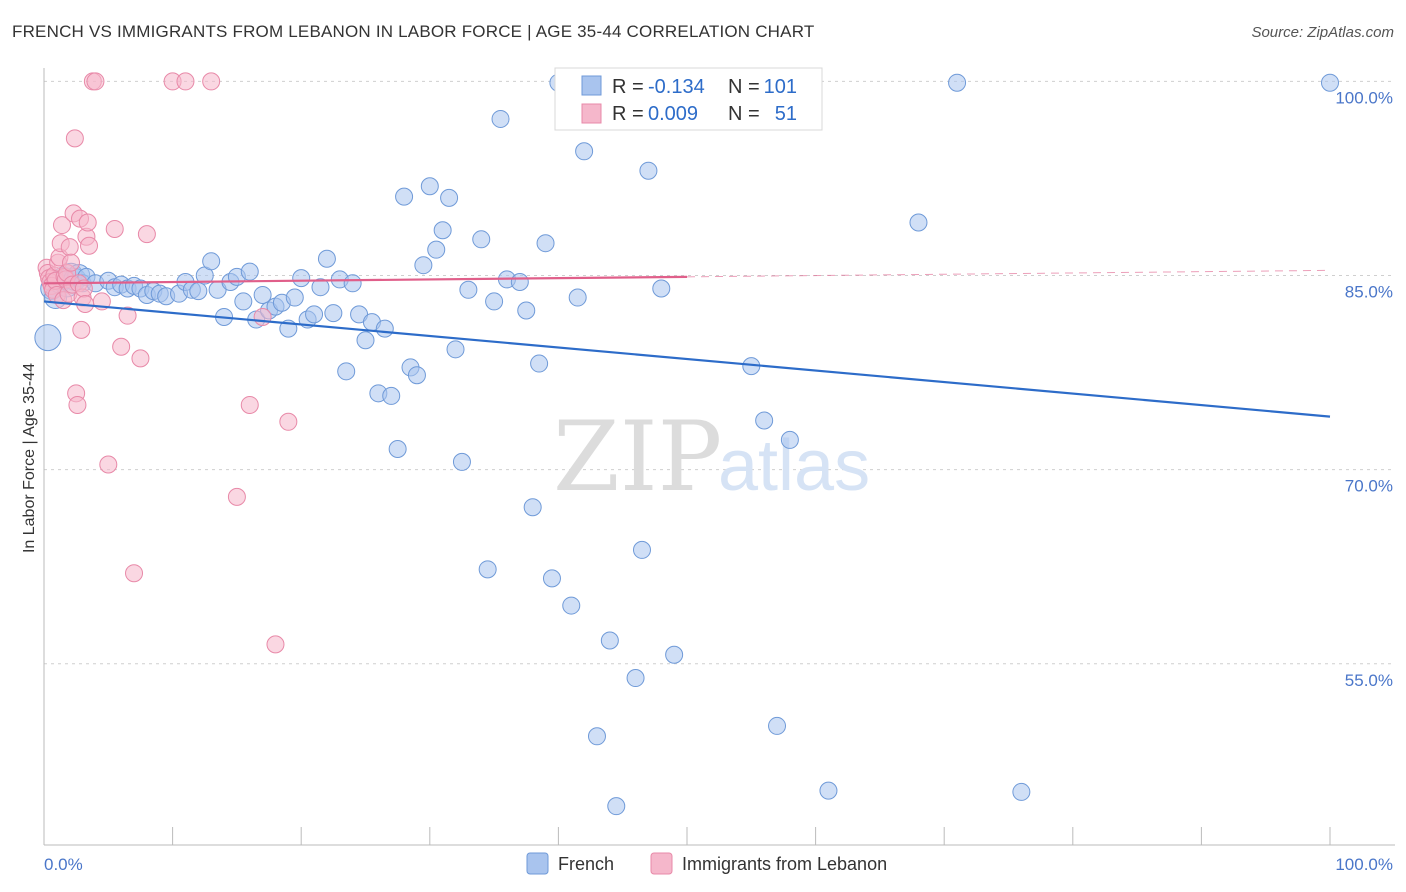 The image size is (1406, 892). I want to click on x-tick-label-min: 0.0%, so click(63, 864).